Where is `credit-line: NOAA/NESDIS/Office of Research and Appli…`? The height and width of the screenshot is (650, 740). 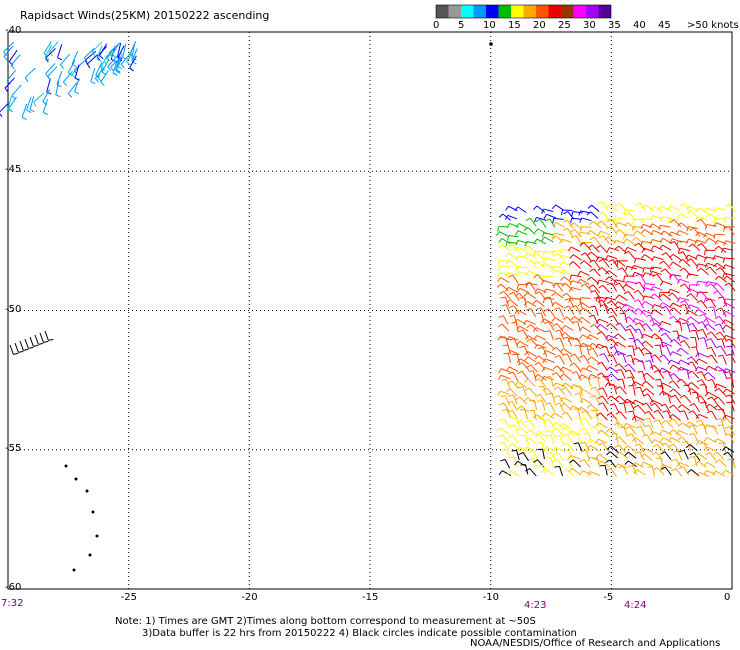
credit-line: NOAA/NESDIS/Office of Research and Appli… is located at coordinates (595, 643).